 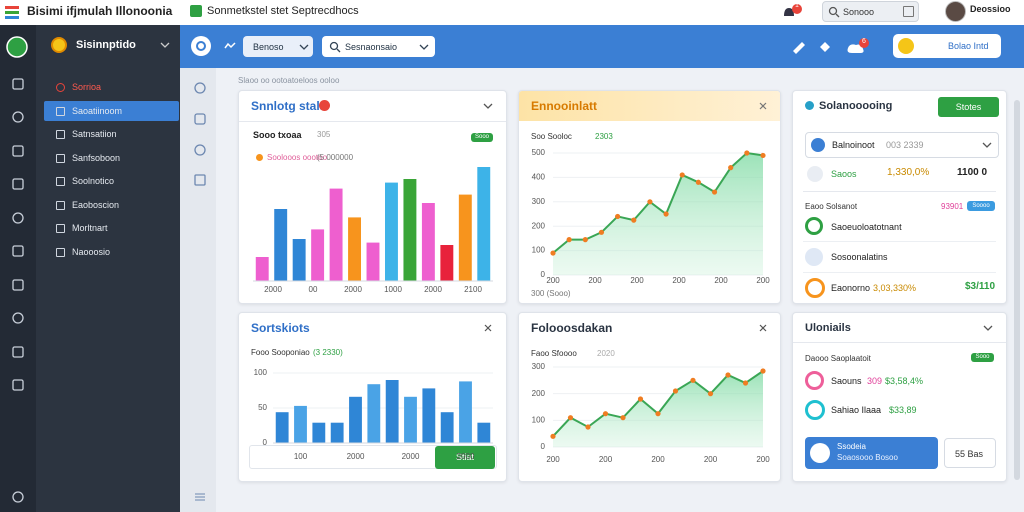 What do you see at coordinates (968, 107) in the screenshot?
I see `primary-button: Stotes` at bounding box center [968, 107].